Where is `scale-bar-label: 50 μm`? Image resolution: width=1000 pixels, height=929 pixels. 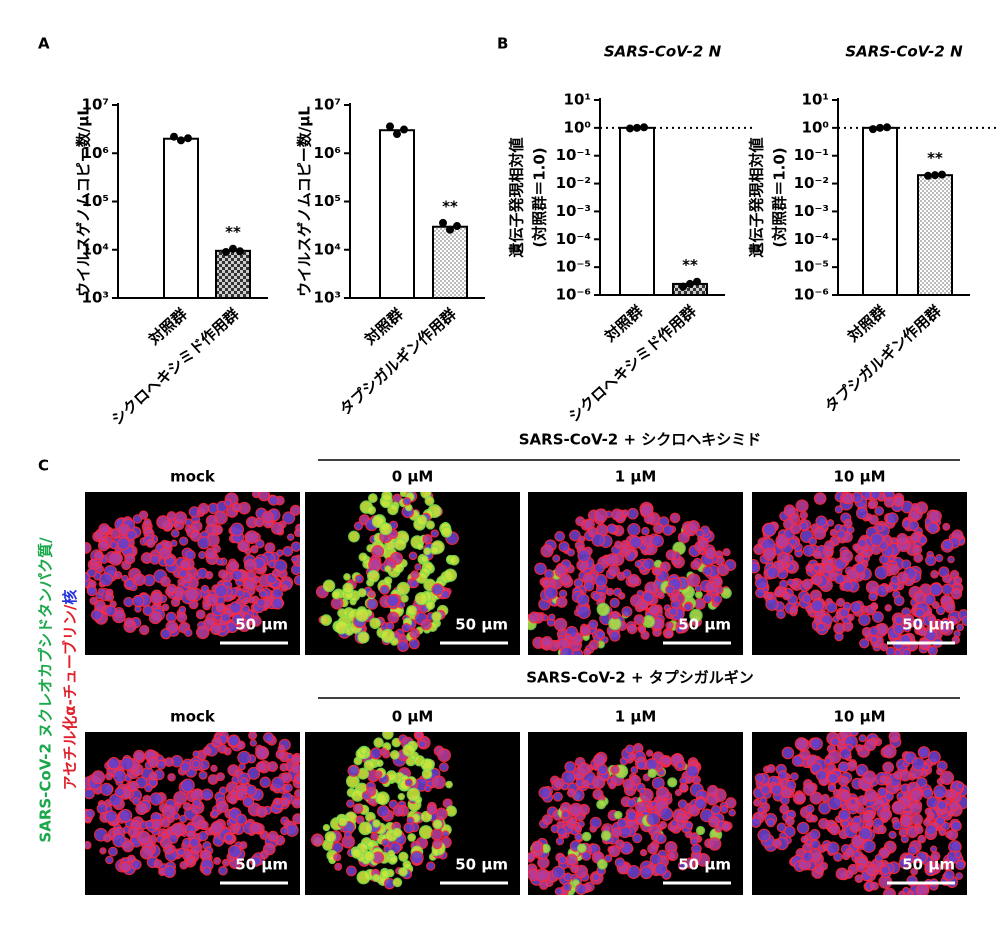 scale-bar-label: 50 μm is located at coordinates (928, 865).